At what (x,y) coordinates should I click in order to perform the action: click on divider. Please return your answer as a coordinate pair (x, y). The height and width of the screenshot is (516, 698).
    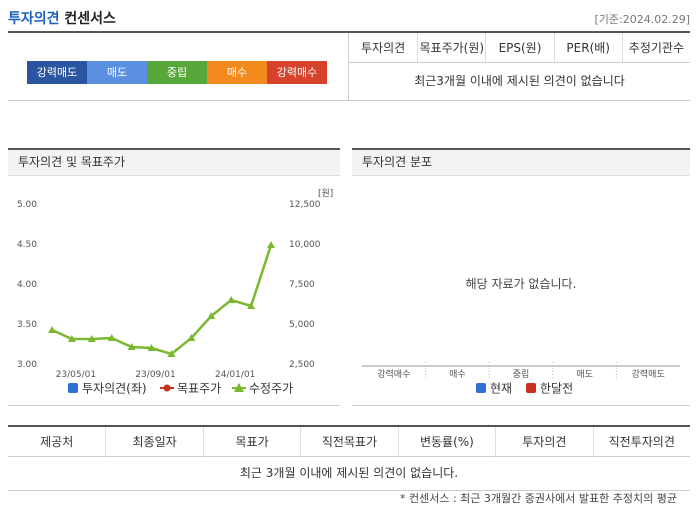
    Looking at the image, I should click on (348, 67).